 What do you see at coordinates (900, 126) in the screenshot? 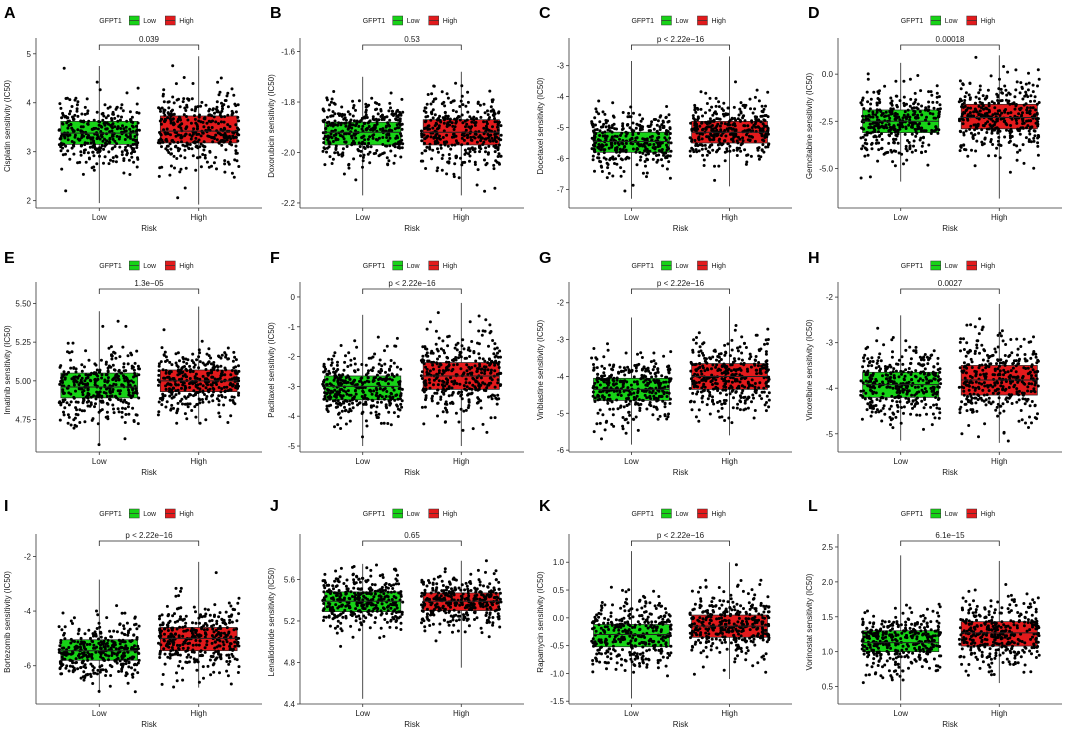
I see `points-low` at bounding box center [900, 126].